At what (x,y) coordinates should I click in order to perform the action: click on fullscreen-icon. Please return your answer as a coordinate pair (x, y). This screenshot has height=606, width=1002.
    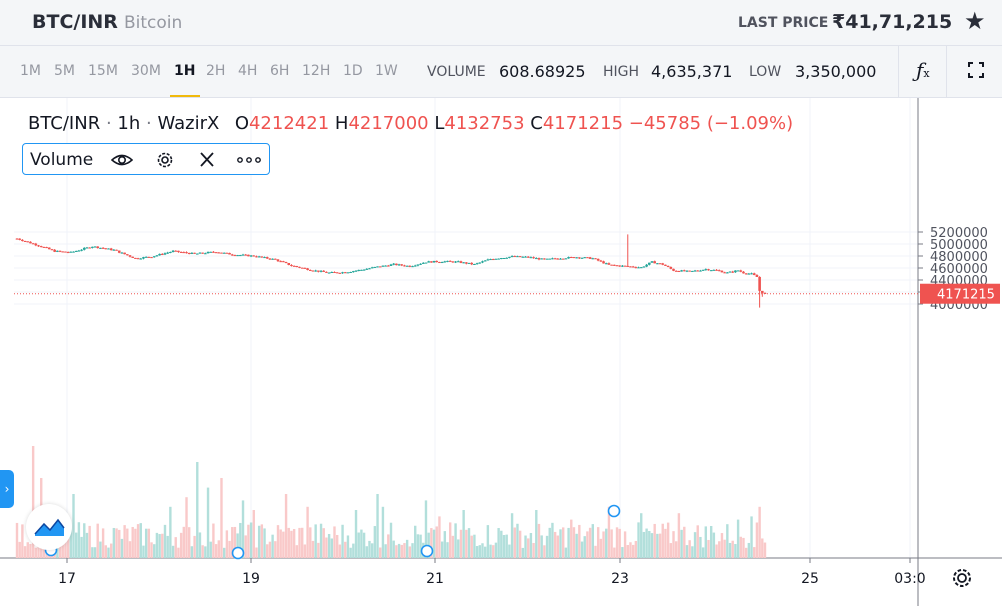
    Looking at the image, I should click on (976, 70).